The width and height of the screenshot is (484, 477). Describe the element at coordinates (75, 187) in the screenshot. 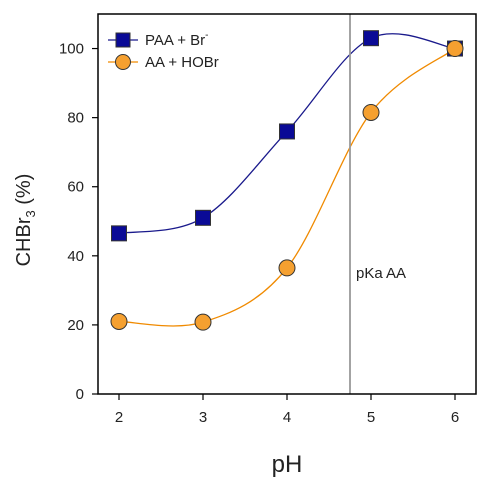

I see `y-tick-label: 60` at that location.